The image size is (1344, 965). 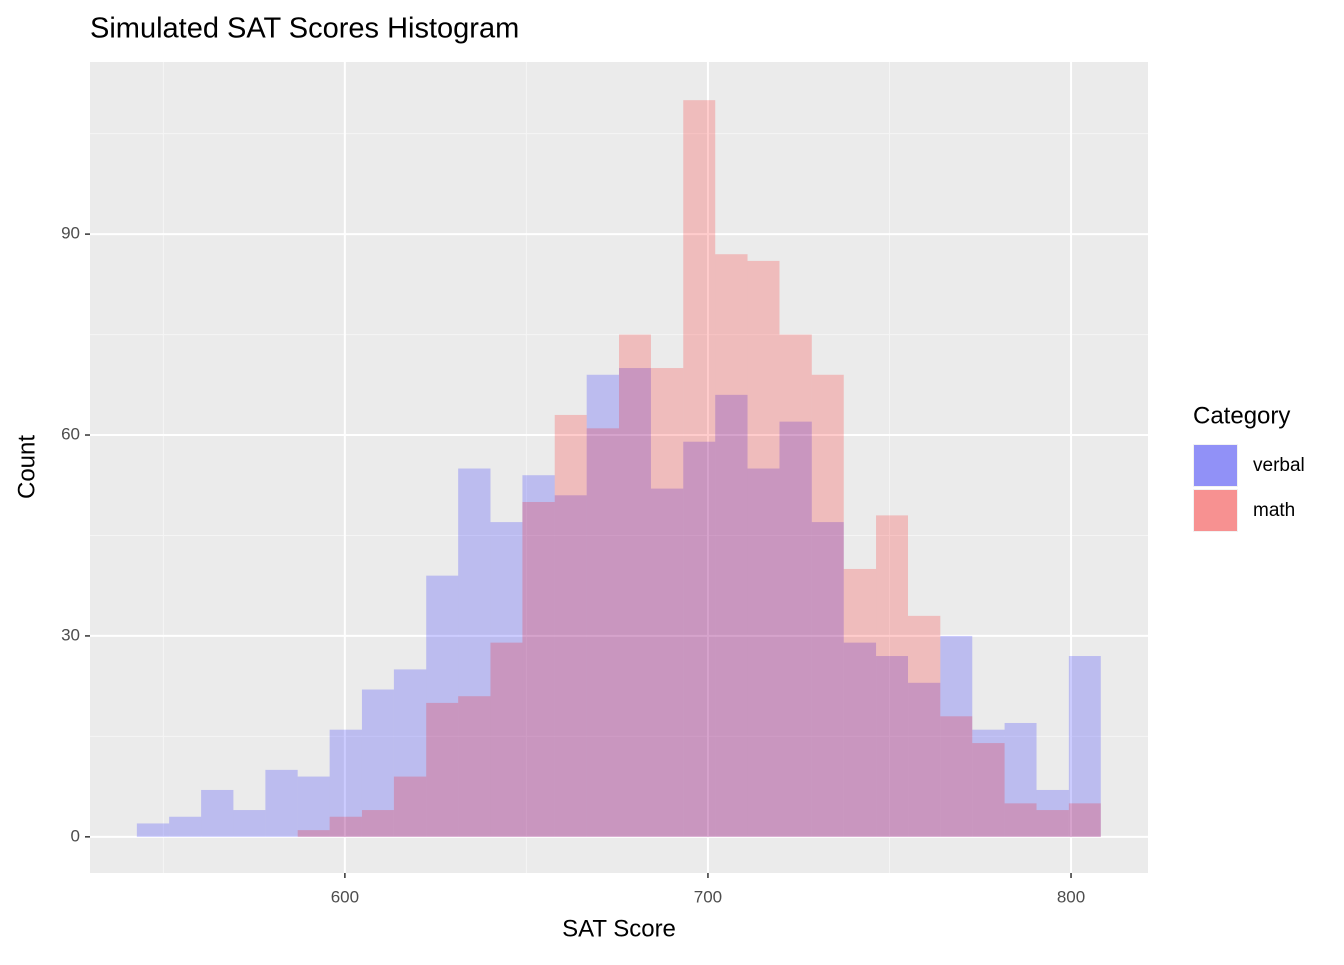 What do you see at coordinates (1279, 465) in the screenshot?
I see `legend-label: verbal` at bounding box center [1279, 465].